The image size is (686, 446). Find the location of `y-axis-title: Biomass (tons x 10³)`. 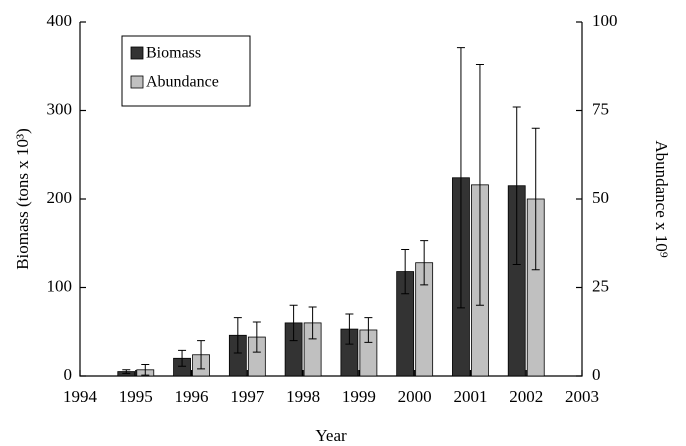

y-axis-title: Biomass (tons x 10³) is located at coordinates (22, 199).